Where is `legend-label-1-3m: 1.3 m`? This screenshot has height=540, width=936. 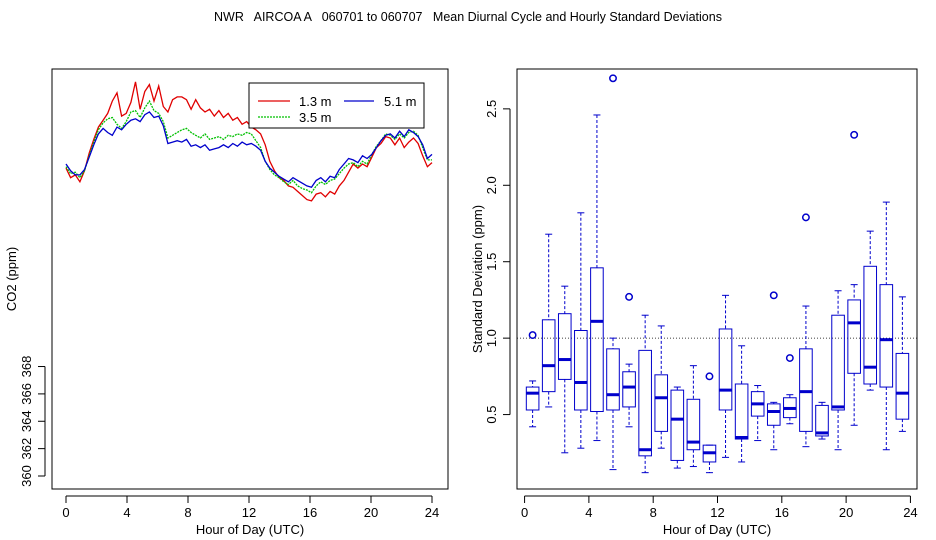
legend-label-1-3m: 1.3 m is located at coordinates (315, 101).